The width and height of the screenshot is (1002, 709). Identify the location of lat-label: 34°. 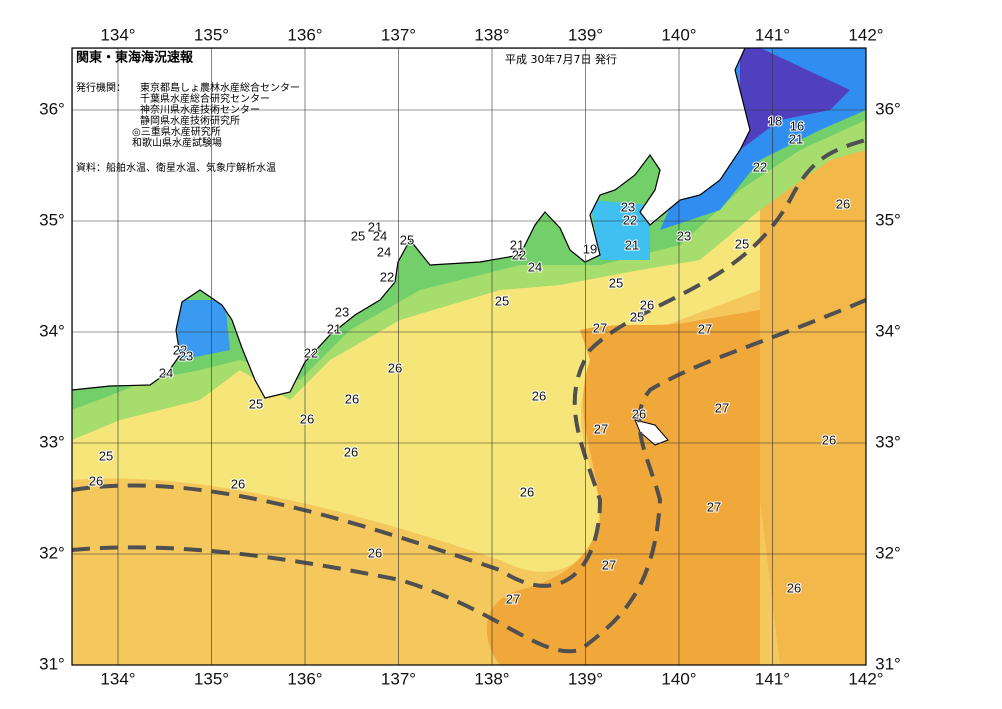
(888, 330).